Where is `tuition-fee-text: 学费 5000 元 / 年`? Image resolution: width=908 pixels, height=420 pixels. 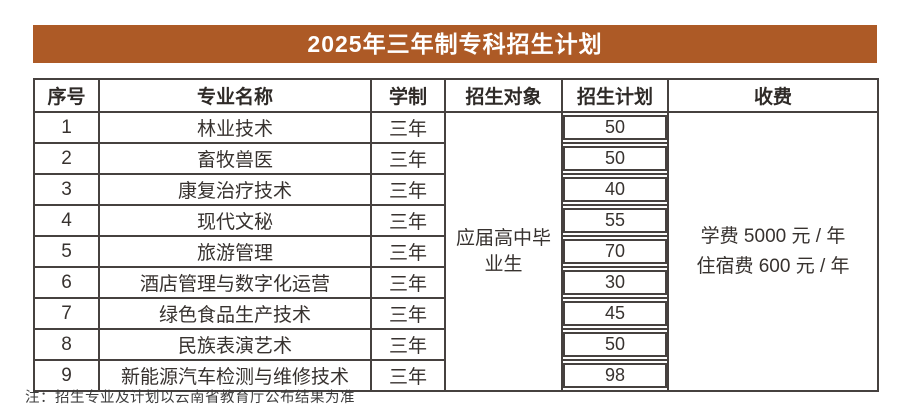 tuition-fee-text: 学费 5000 元 / 年 is located at coordinates (773, 237).